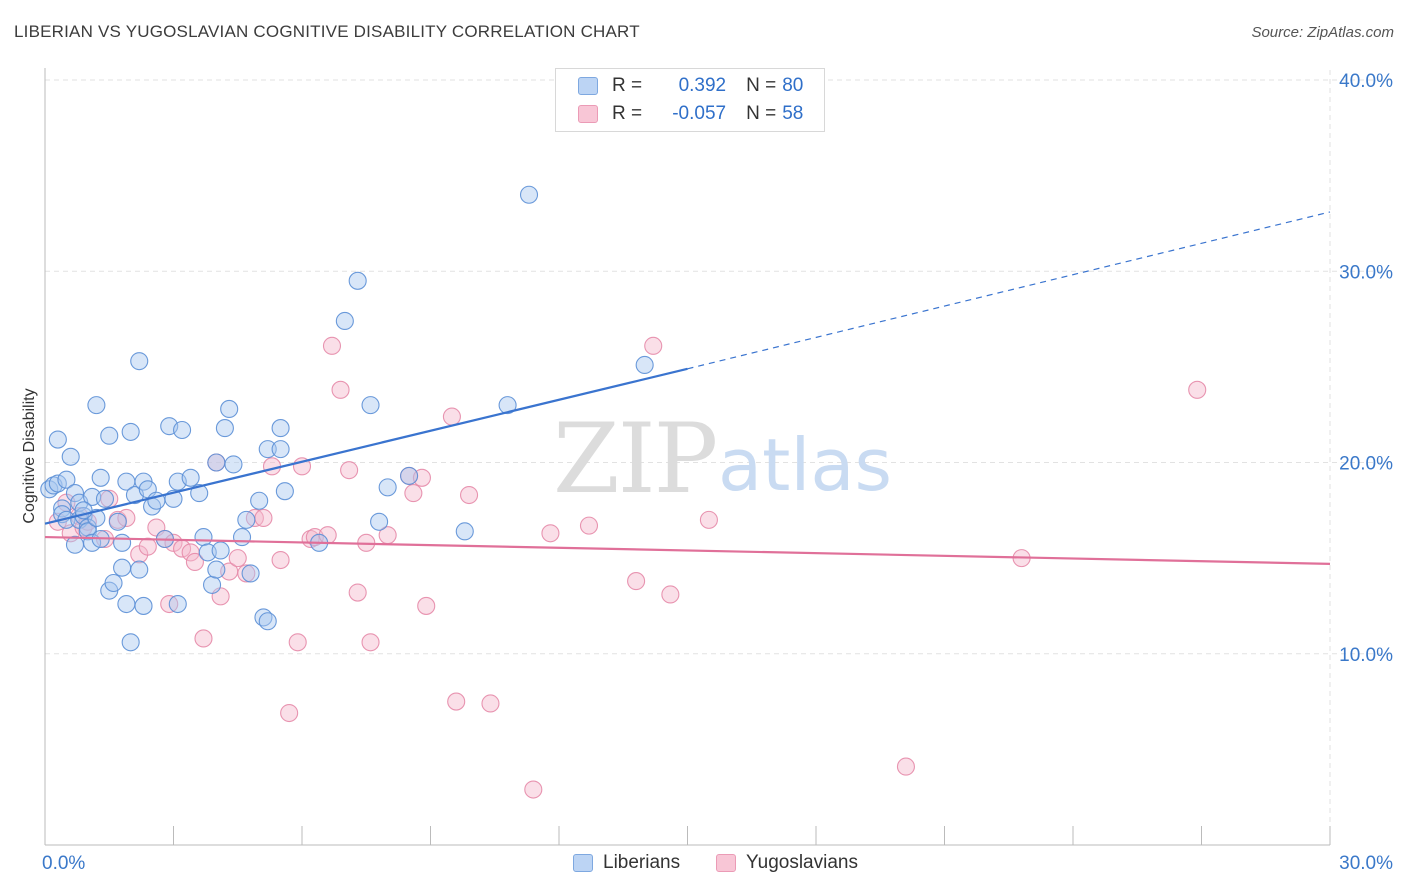  Describe the element at coordinates (703, 865) in the screenshot. I see `series-legend: Liberians Yugoslavians` at that location.